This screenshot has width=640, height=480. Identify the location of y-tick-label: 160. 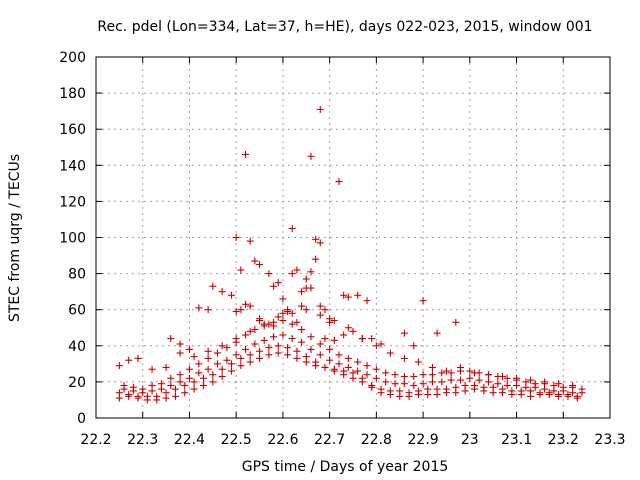
(72, 130).